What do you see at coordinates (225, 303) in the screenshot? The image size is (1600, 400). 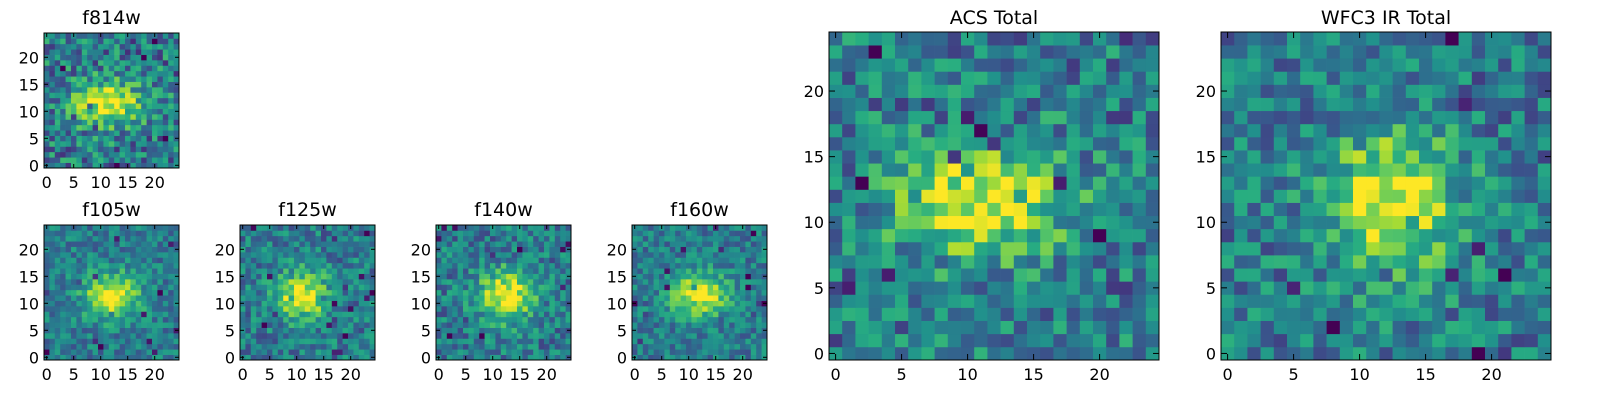 I see `y-tick-label: 10` at bounding box center [225, 303].